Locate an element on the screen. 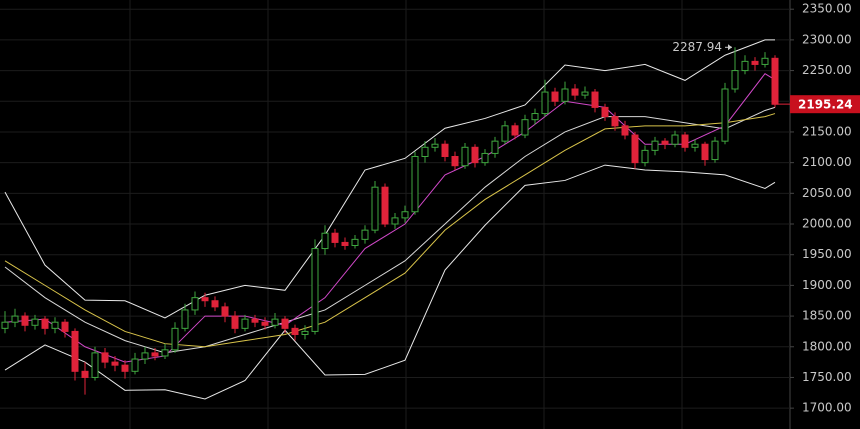  y-tick-label: 2050.00 is located at coordinates (827, 193).